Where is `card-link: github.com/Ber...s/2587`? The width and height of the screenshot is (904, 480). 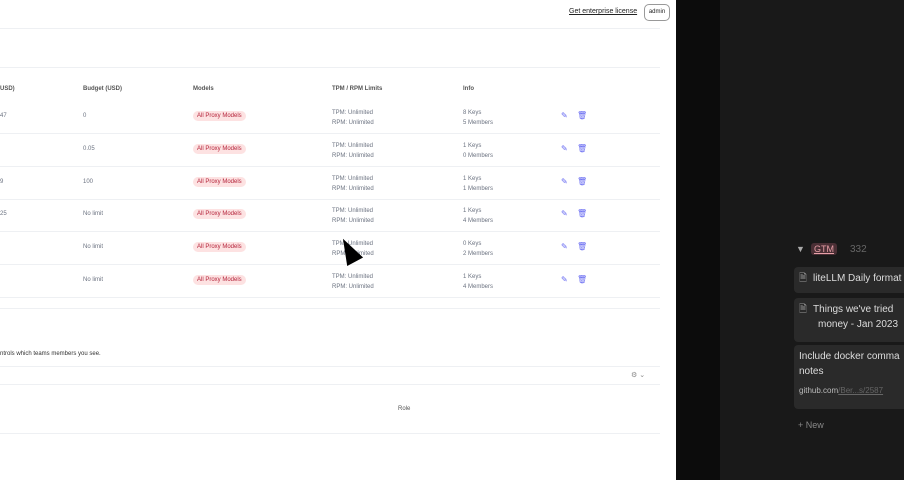
card-link: github.com/Ber...s/2587 is located at coordinates (841, 390).